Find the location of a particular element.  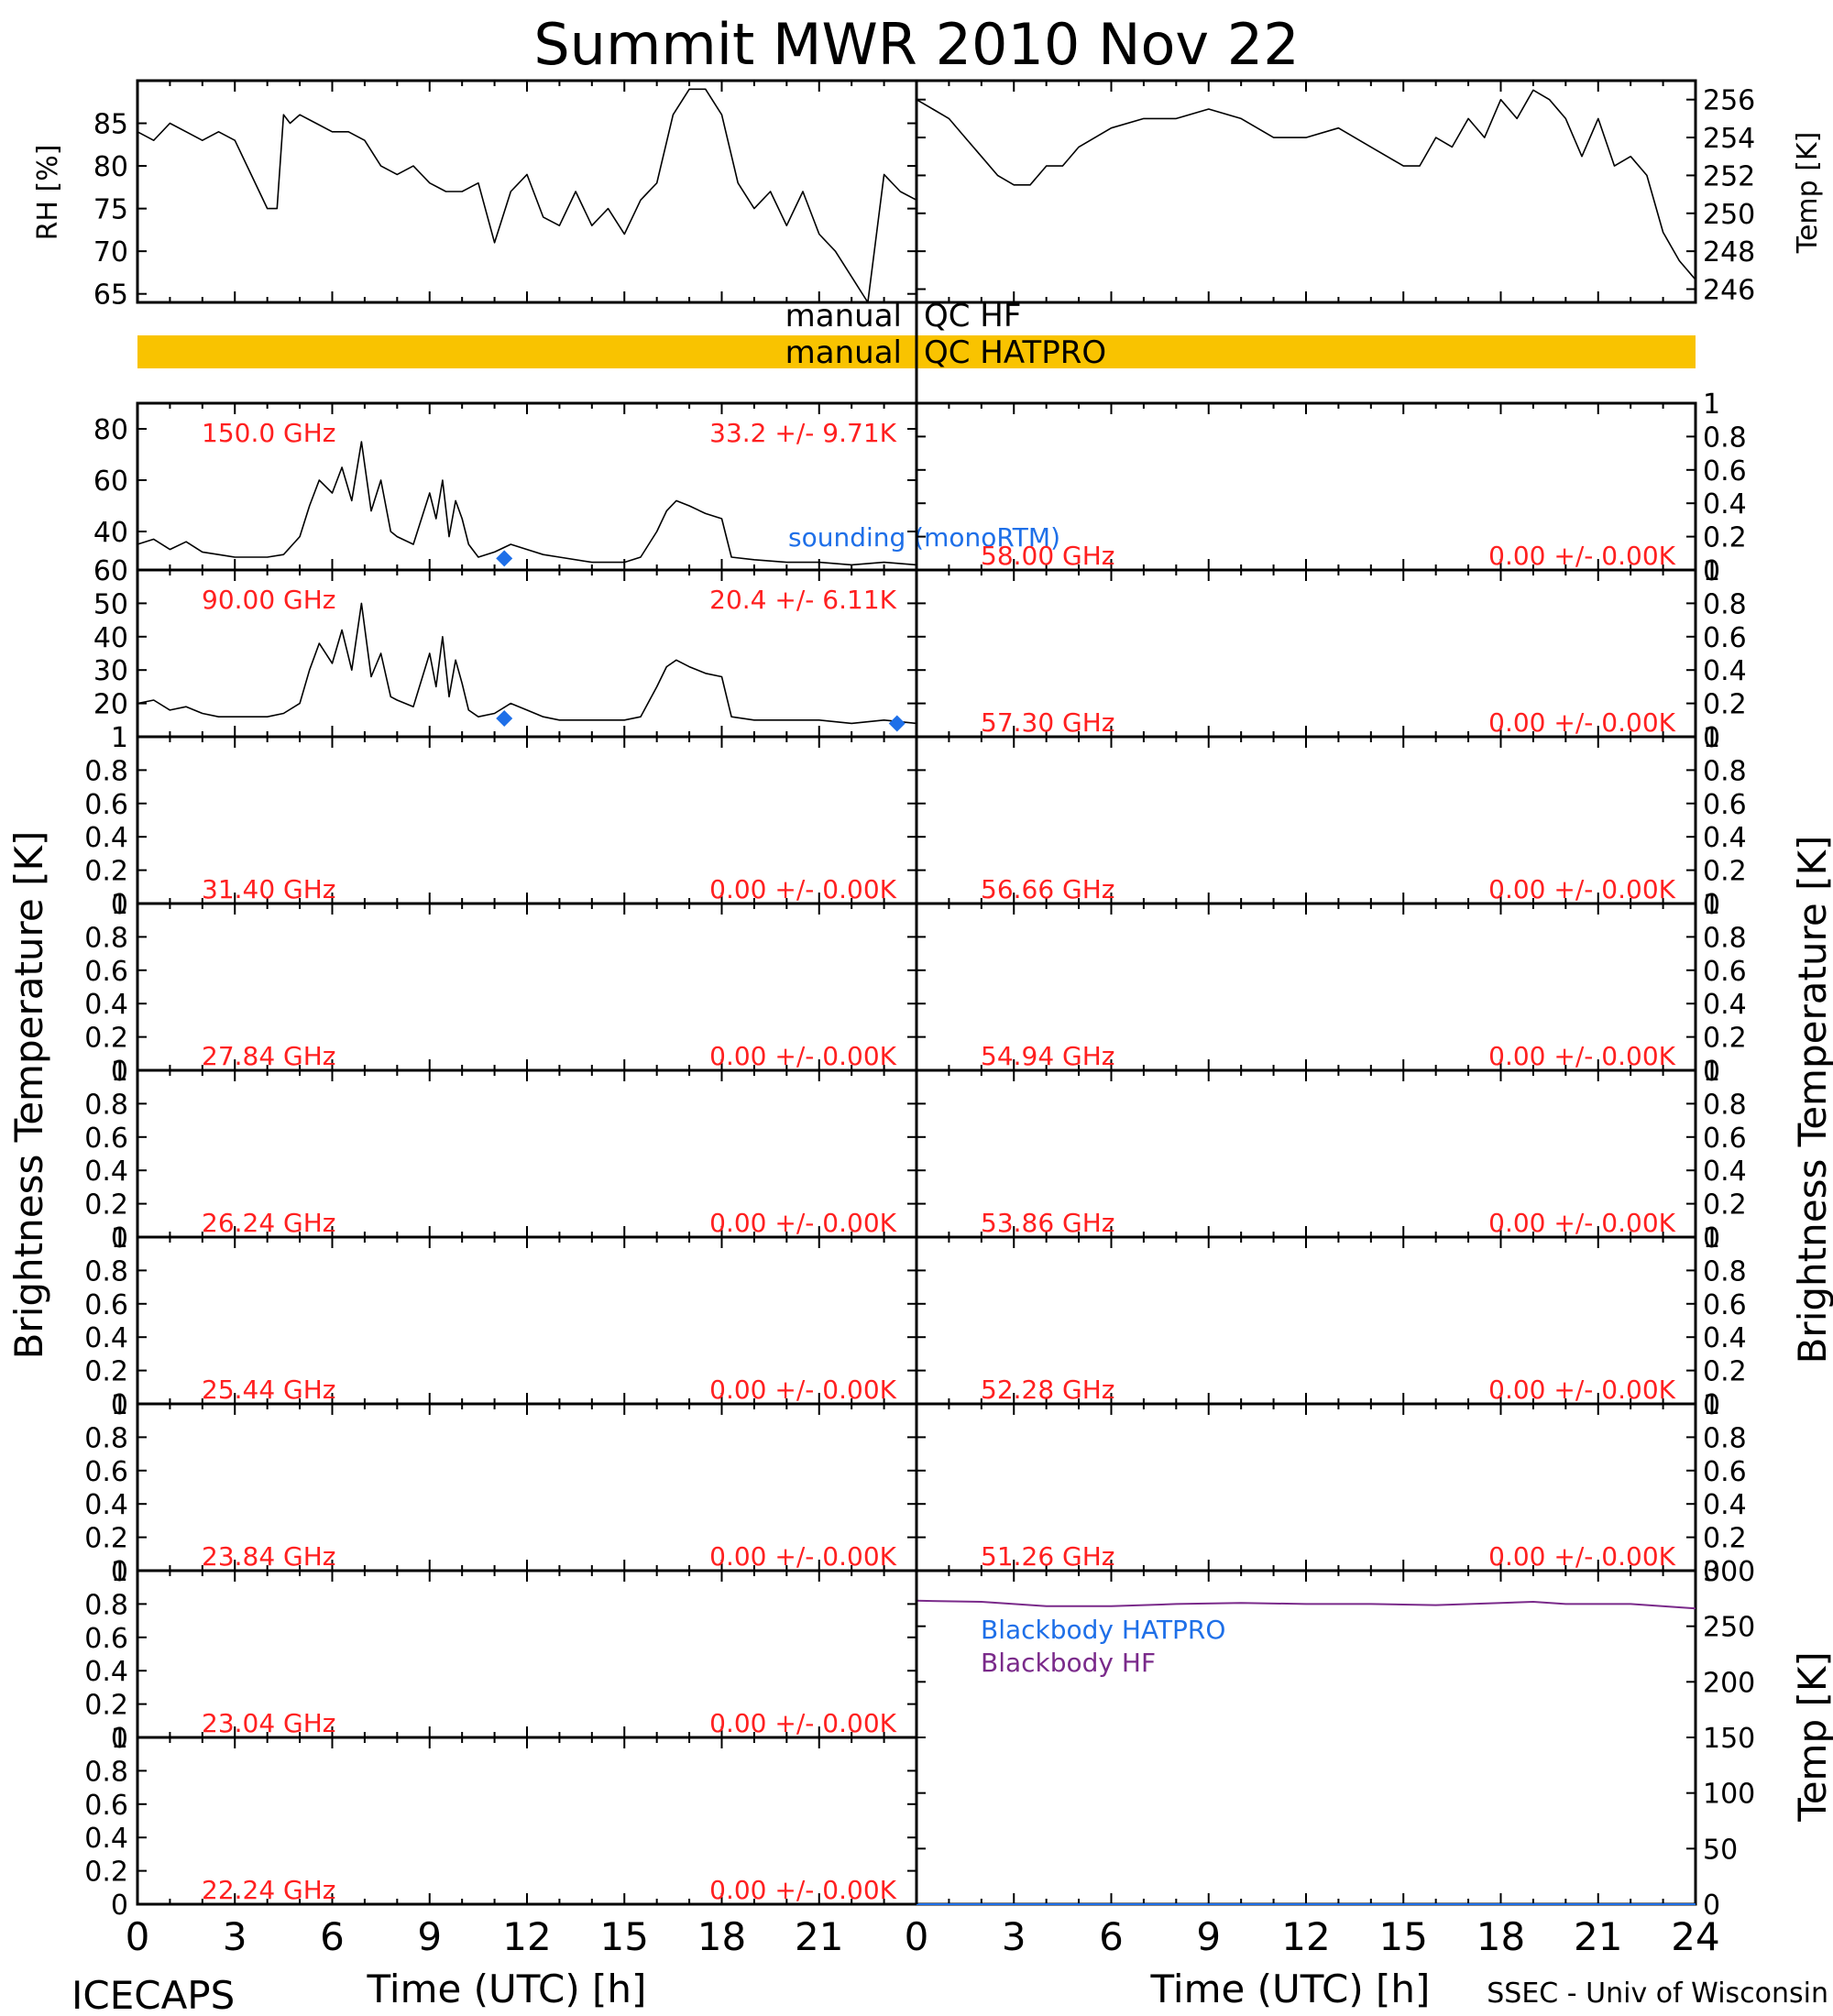

bt-left-0-ytick-label: 80 is located at coordinates (110, 430).